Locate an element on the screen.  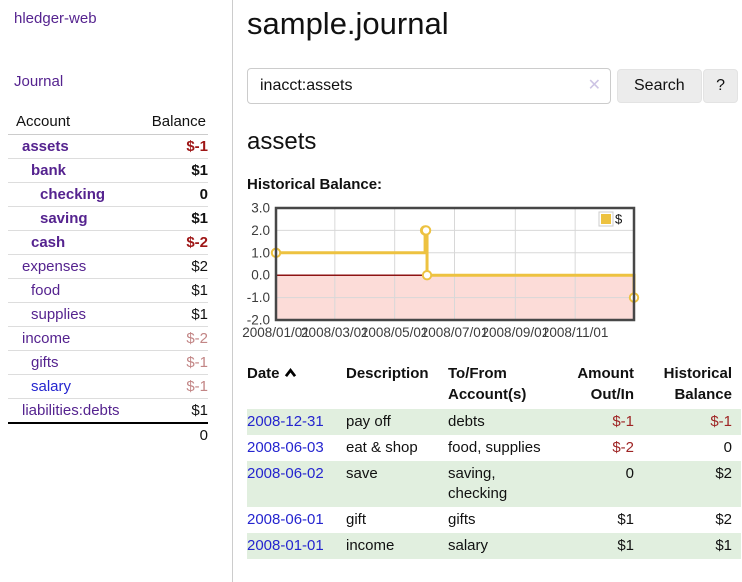
search-bar: ✕ Search ? is located at coordinates (492, 85).